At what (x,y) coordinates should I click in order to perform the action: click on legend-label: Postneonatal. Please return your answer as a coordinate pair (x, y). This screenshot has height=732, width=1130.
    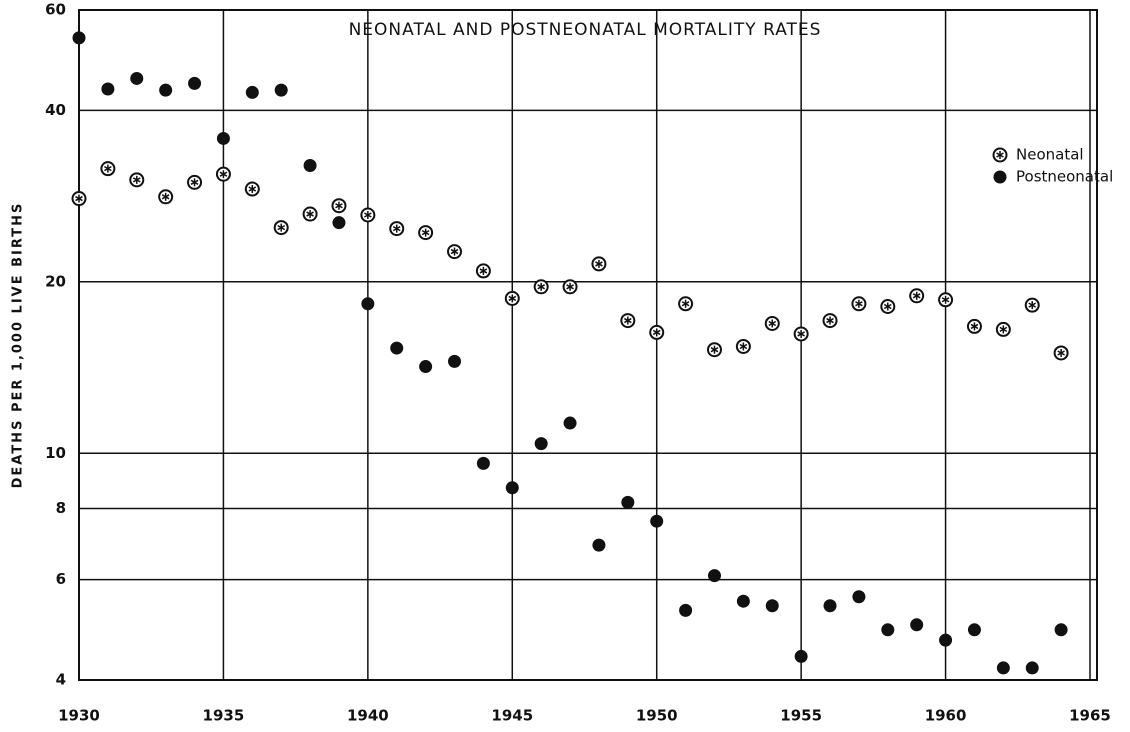
    Looking at the image, I should click on (1064, 177).